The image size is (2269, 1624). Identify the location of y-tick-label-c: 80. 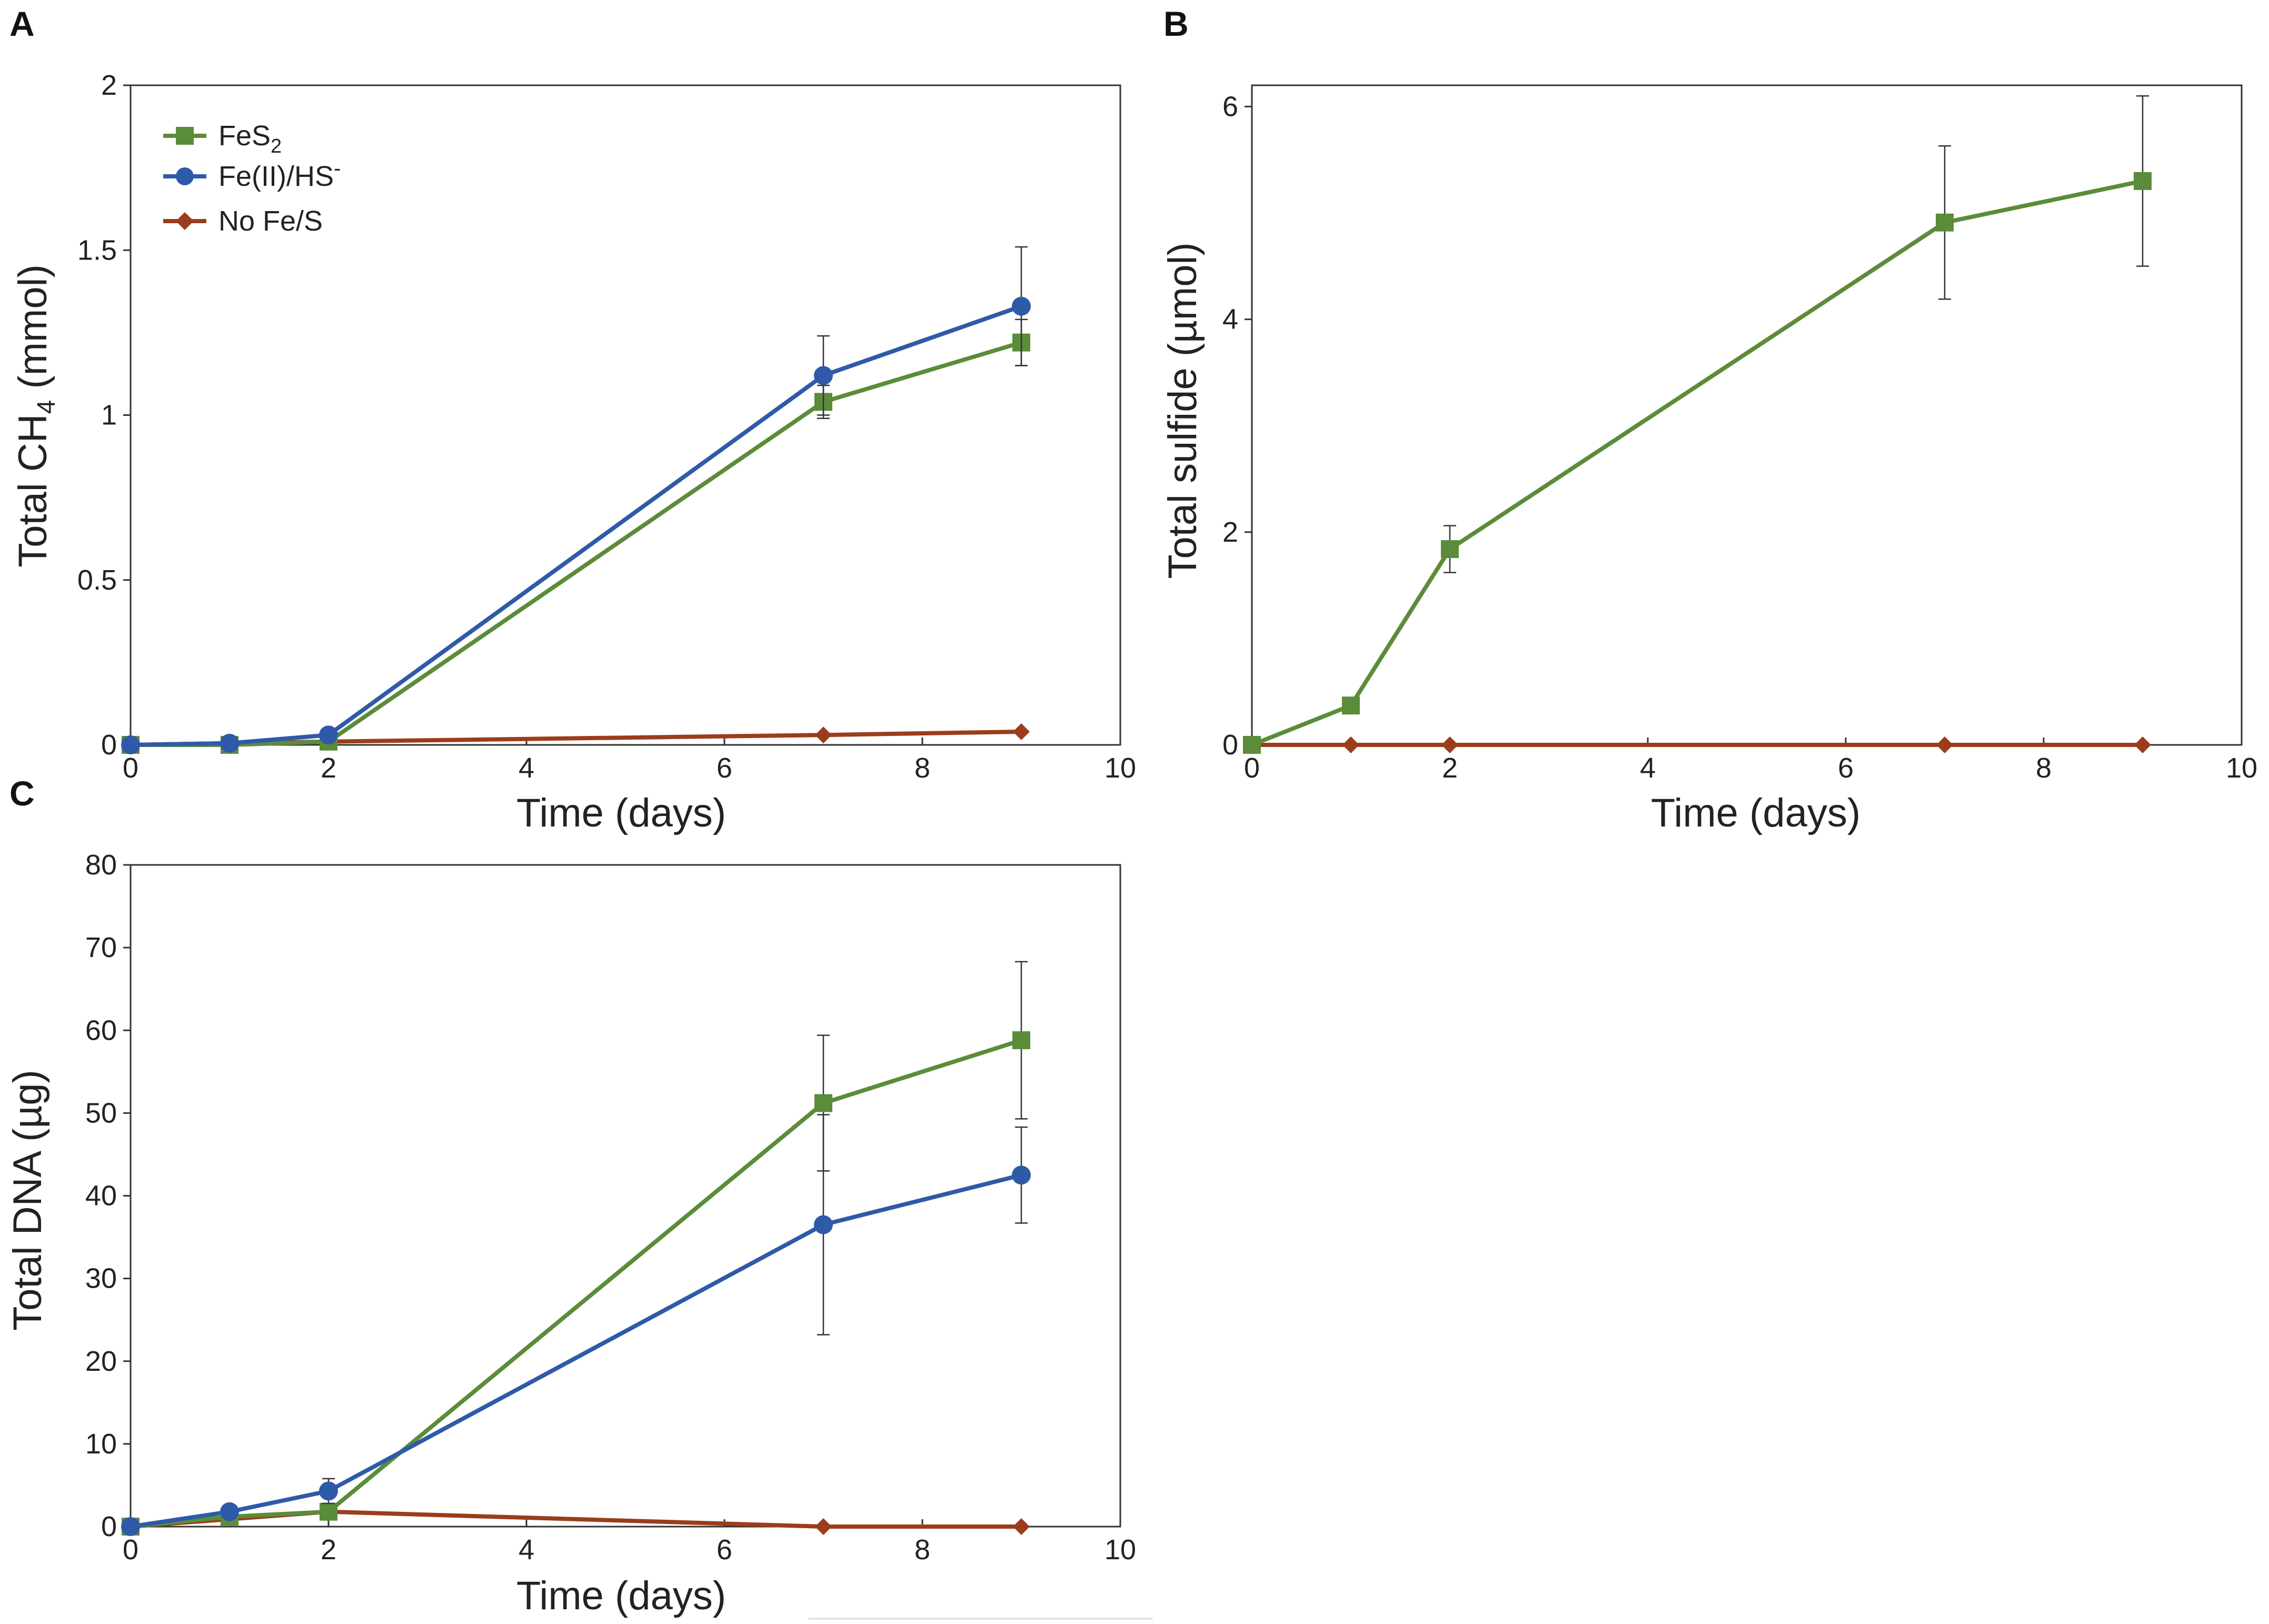
(101, 865).